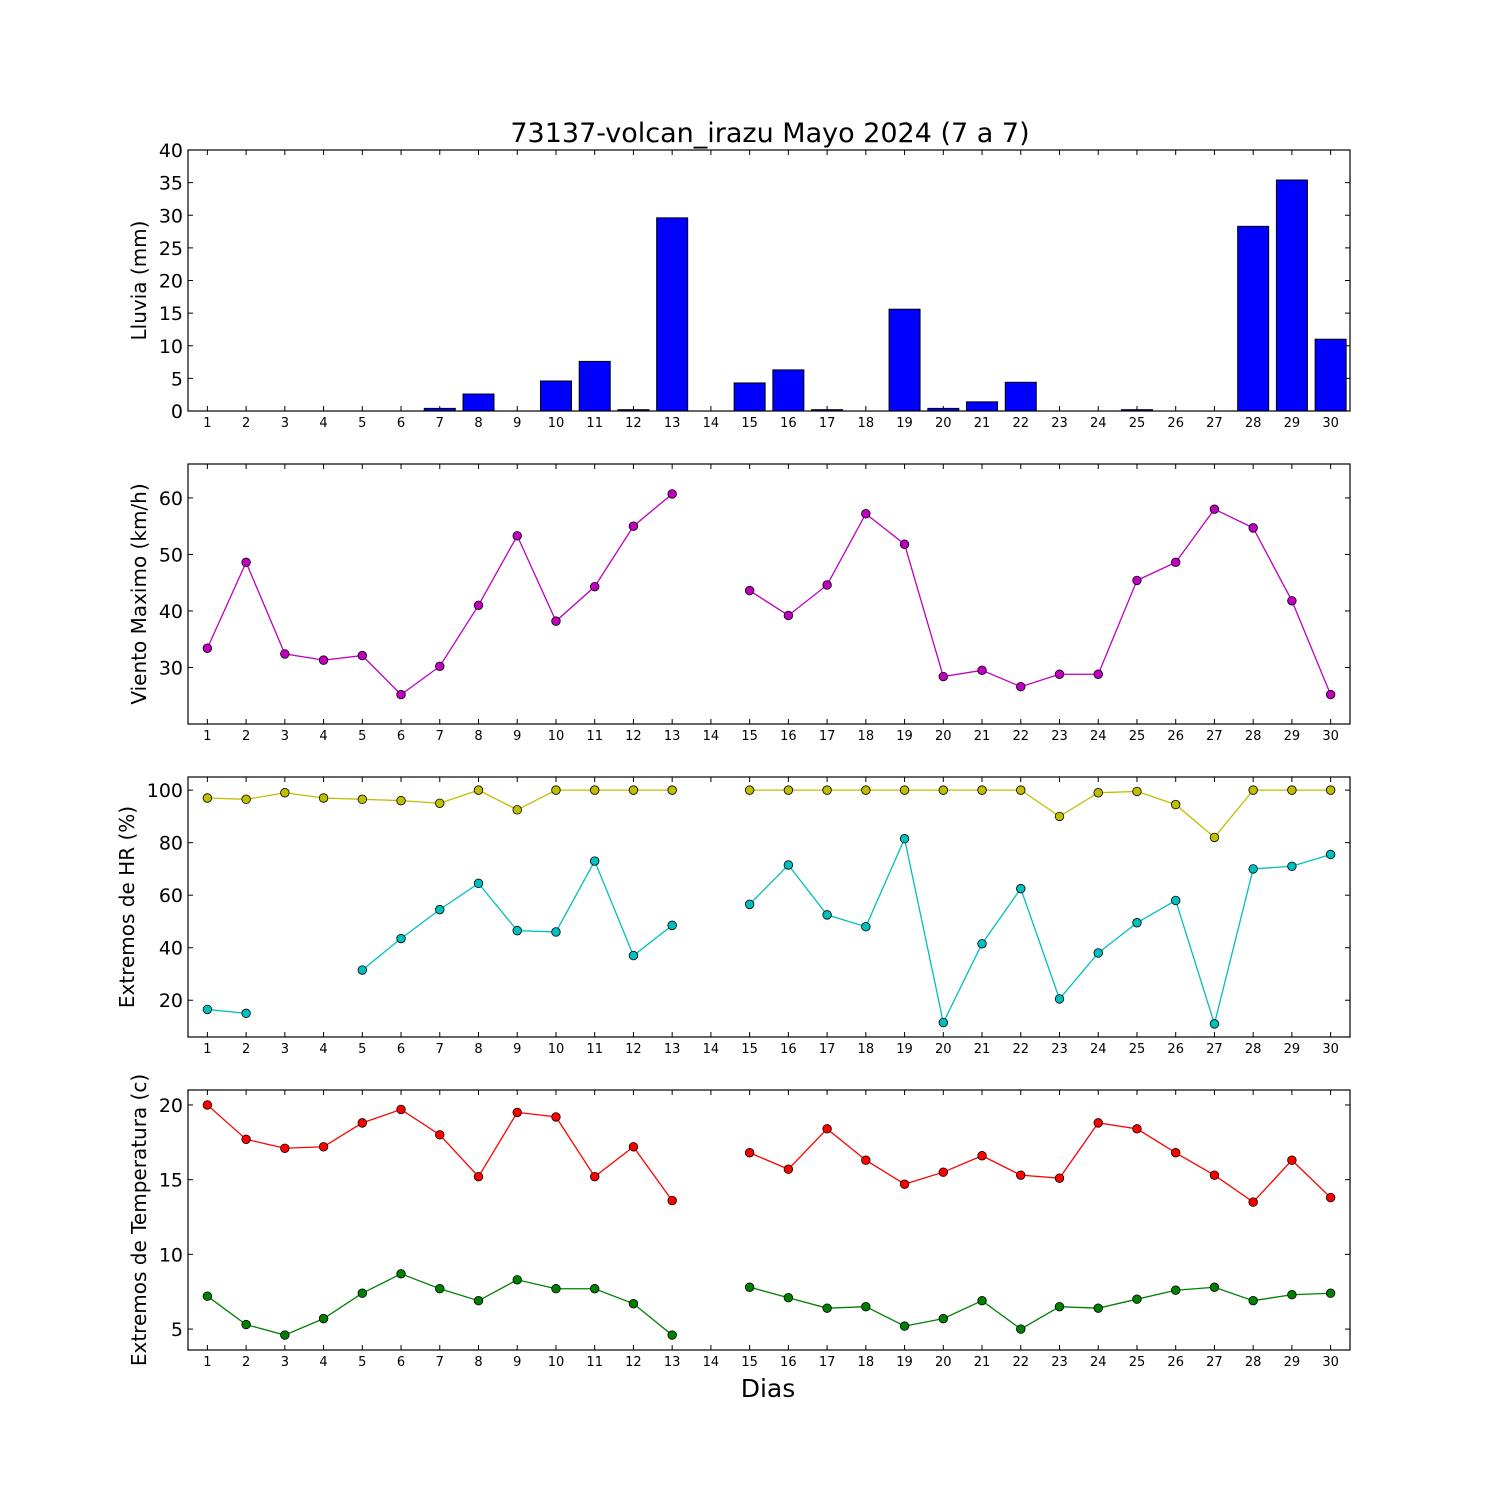 The image size is (1500, 1500). I want to click on humidity-x-tick-label: 1, so click(207, 1049).